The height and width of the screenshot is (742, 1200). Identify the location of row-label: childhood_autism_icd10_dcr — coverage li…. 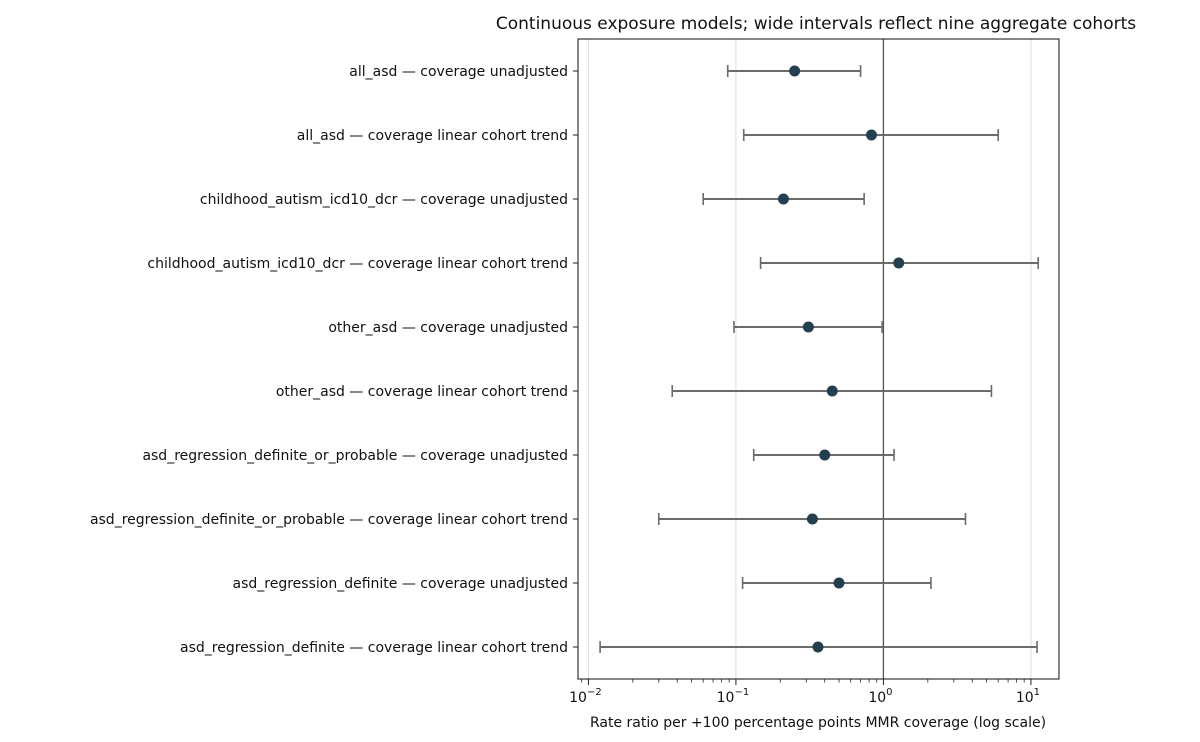
(357, 264).